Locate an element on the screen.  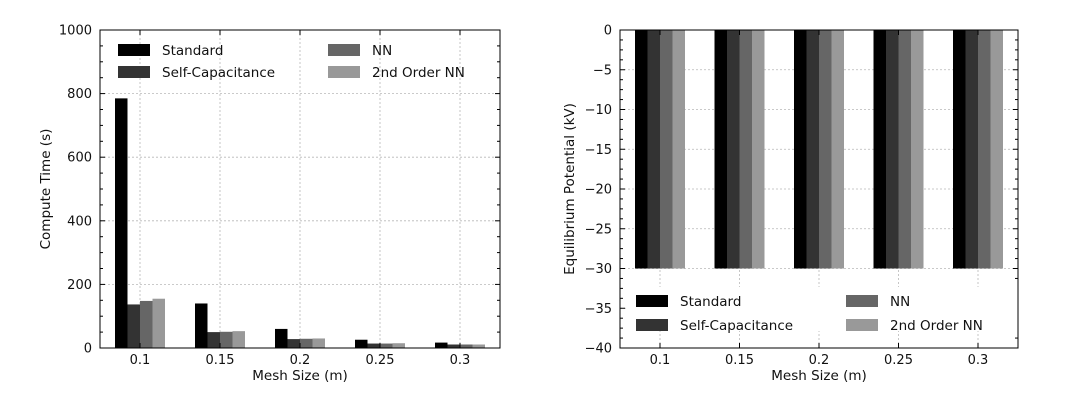
y-axis-label: Compute Time (s) is located at coordinates (46, 189).